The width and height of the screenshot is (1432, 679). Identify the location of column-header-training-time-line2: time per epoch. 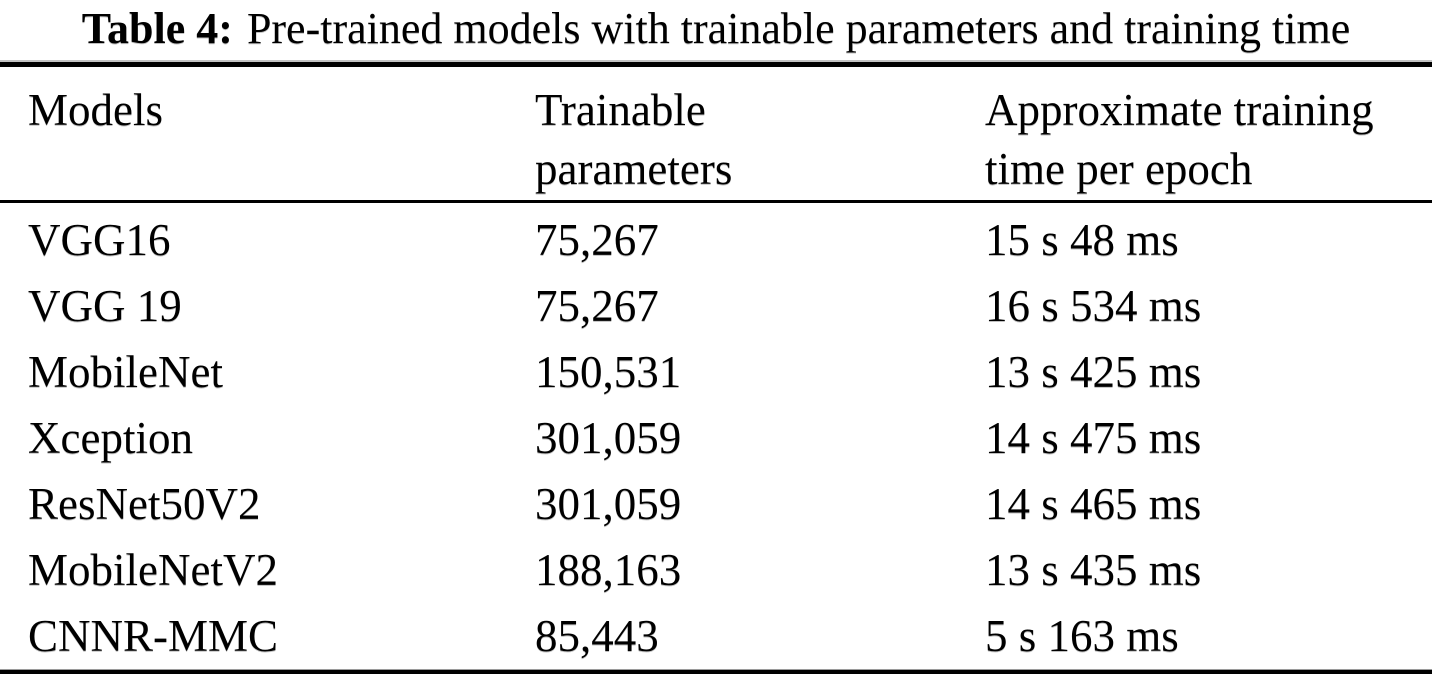
(1119, 169).